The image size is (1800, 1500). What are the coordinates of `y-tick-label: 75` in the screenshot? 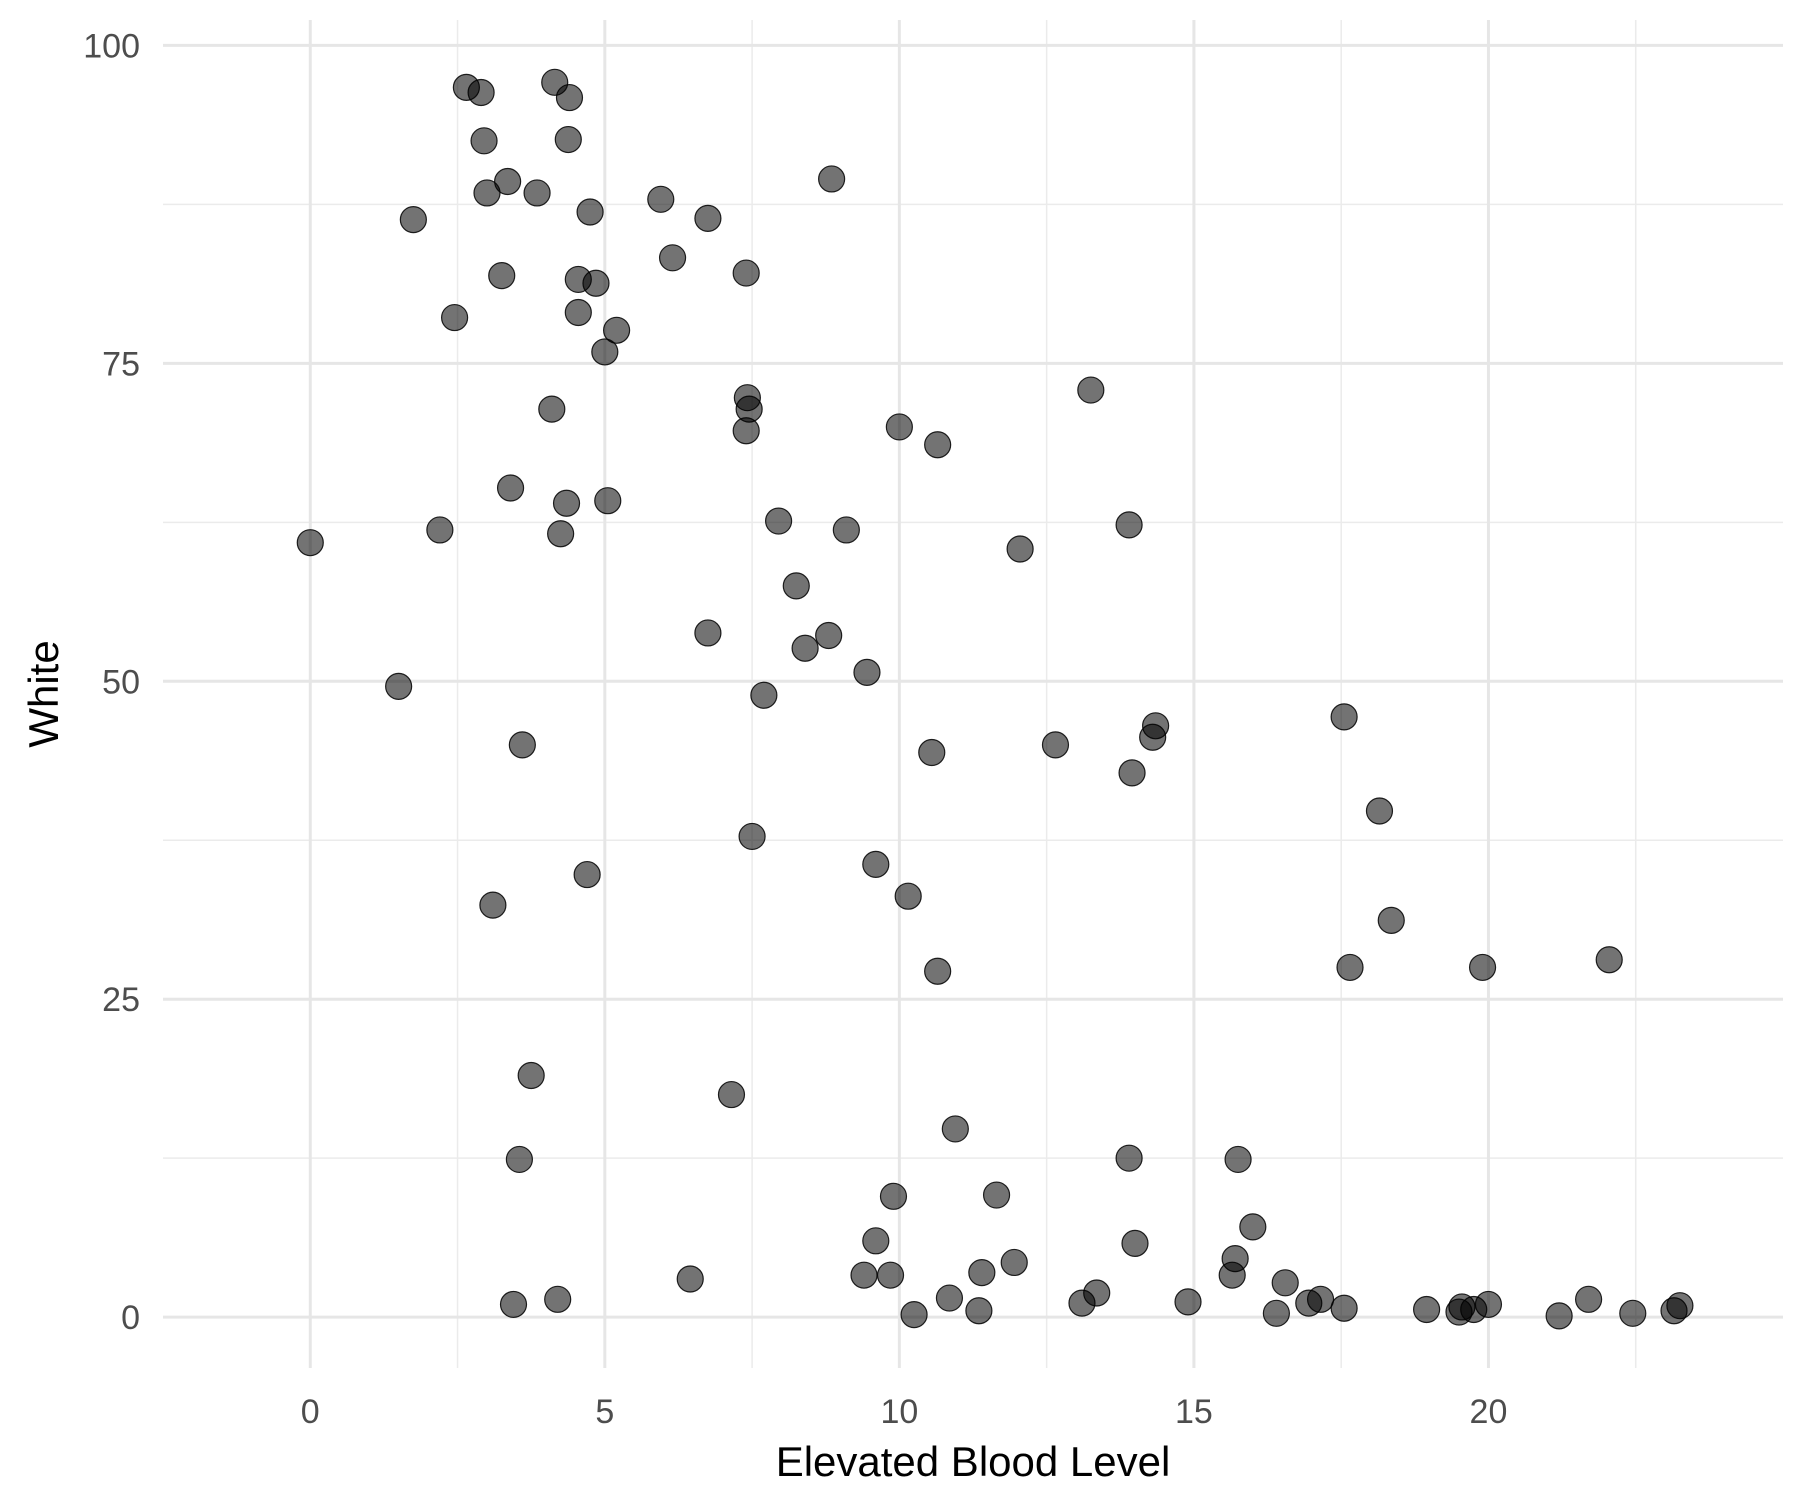 It's located at (121, 364).